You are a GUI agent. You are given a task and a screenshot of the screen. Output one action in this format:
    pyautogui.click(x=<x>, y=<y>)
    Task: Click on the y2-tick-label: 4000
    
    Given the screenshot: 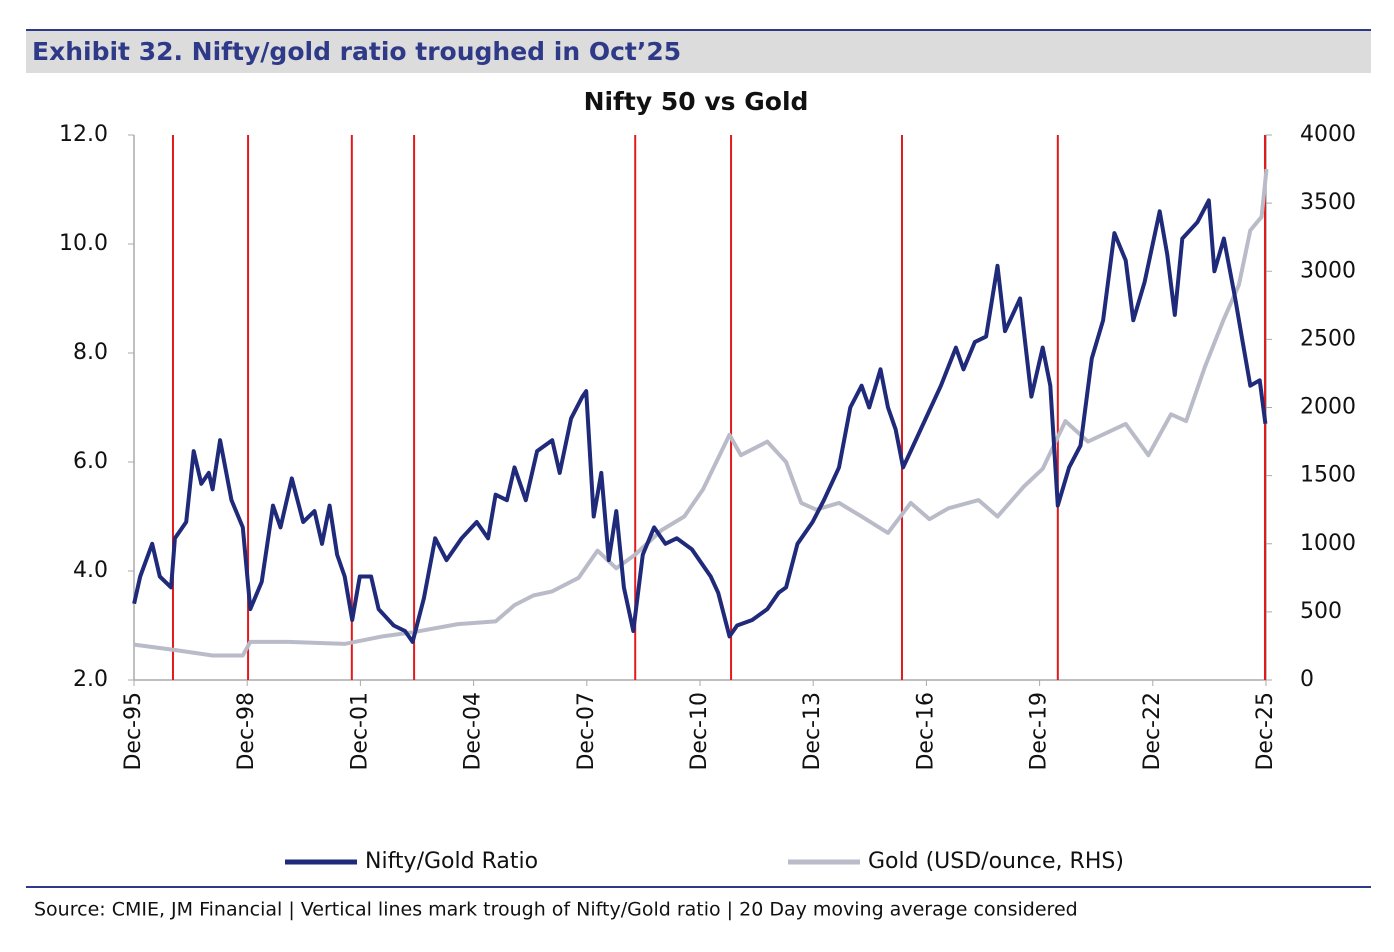 What is the action you would take?
    pyautogui.click(x=1328, y=134)
    